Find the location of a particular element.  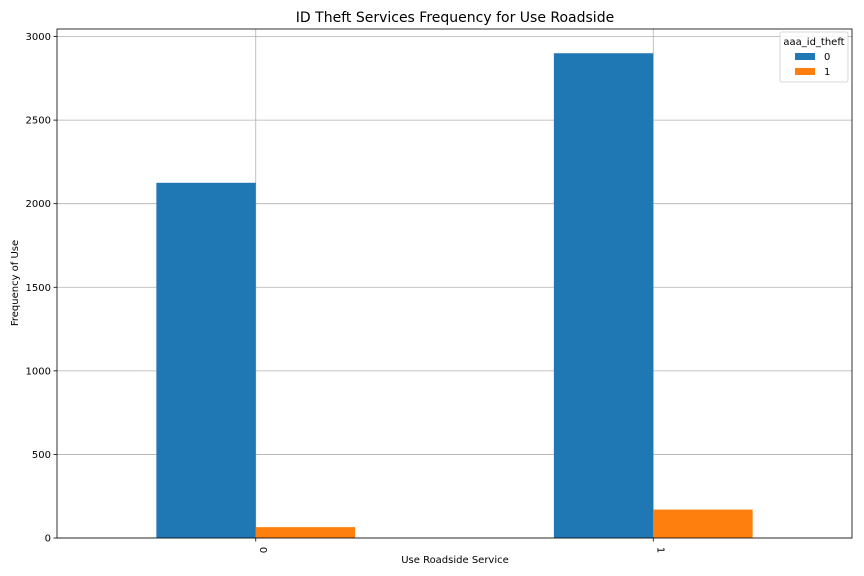

legend-title: aaa_id_theft is located at coordinates (813, 42).